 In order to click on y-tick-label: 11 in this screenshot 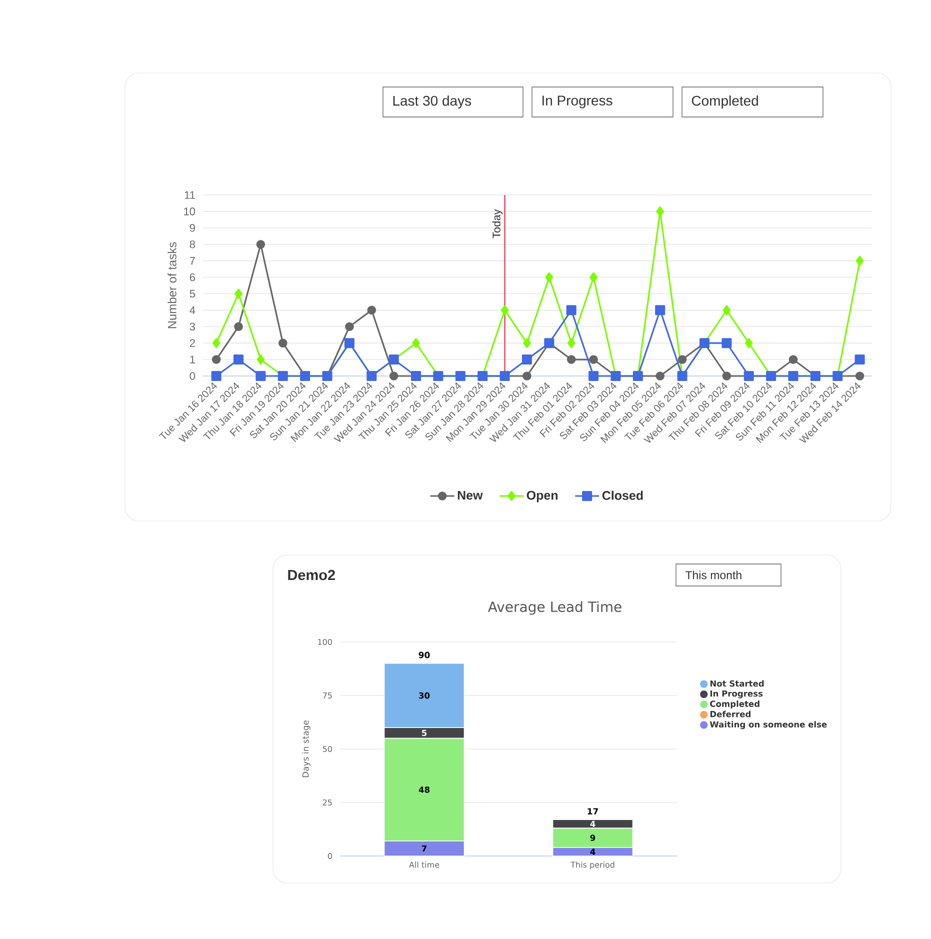, I will do `click(189, 195)`.